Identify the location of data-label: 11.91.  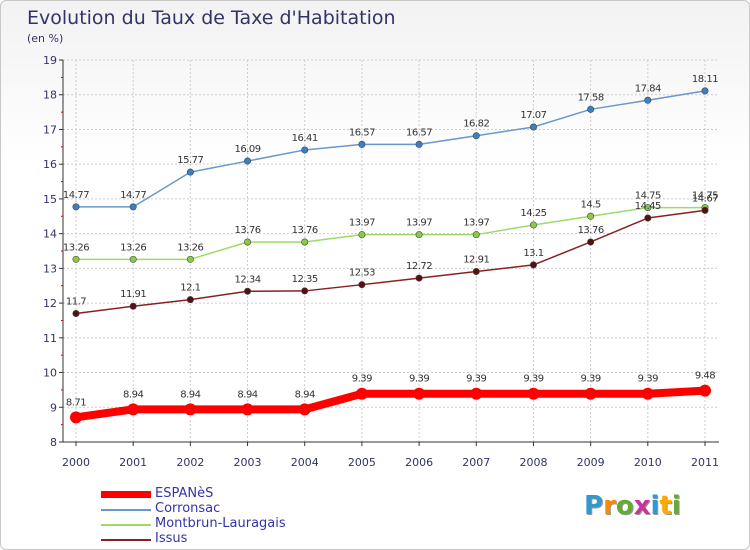
(133, 294).